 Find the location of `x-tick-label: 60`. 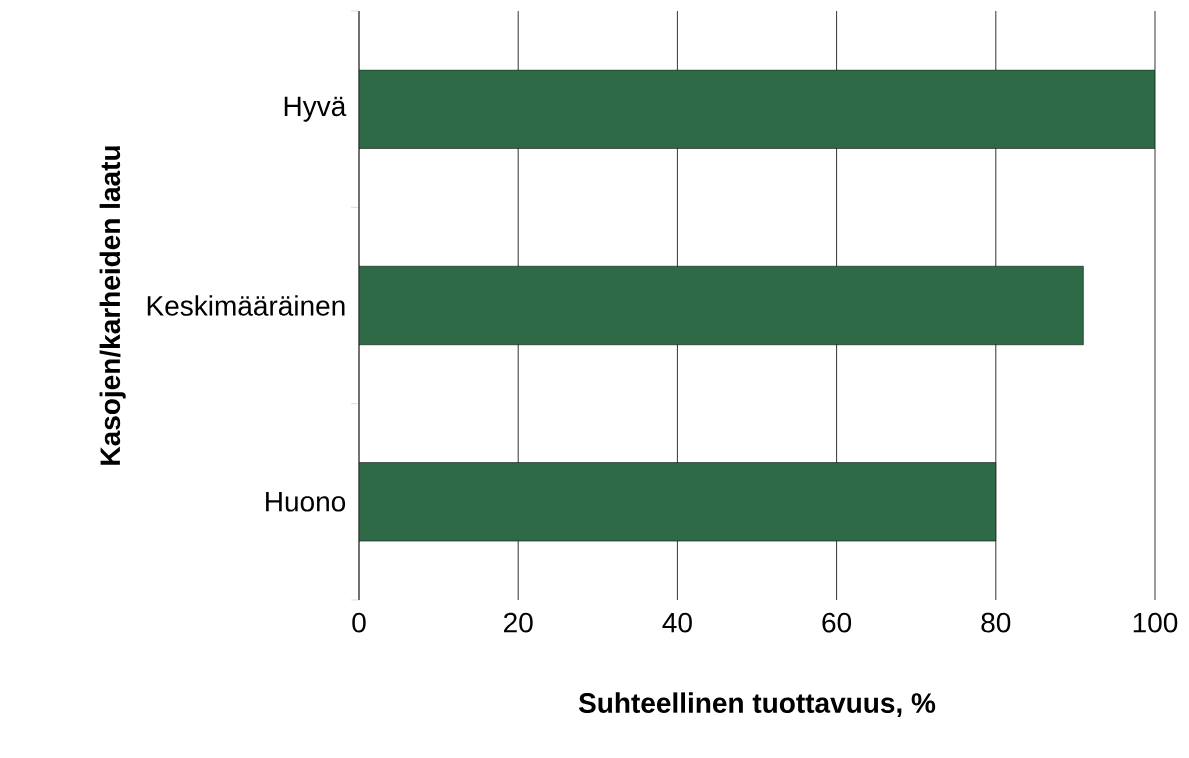

x-tick-label: 60 is located at coordinates (837, 622).